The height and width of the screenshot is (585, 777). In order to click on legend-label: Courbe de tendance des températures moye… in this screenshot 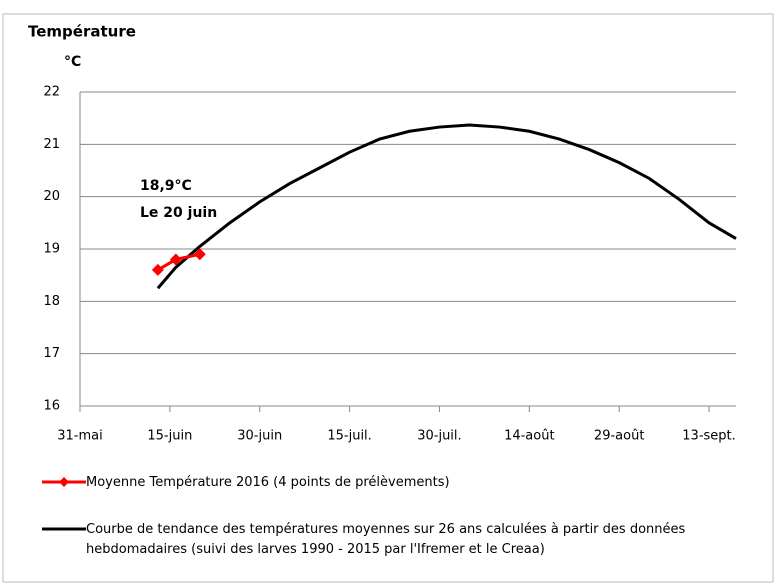, I will do `click(386, 539)`.